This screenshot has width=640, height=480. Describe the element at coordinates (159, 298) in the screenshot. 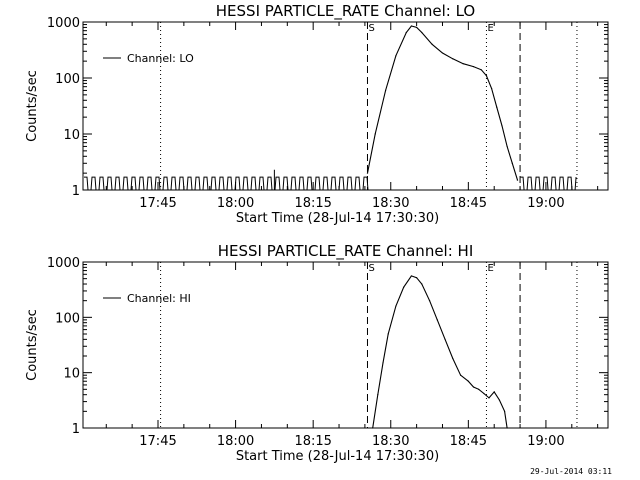

I see `legend-label: Channel: HI` at that location.